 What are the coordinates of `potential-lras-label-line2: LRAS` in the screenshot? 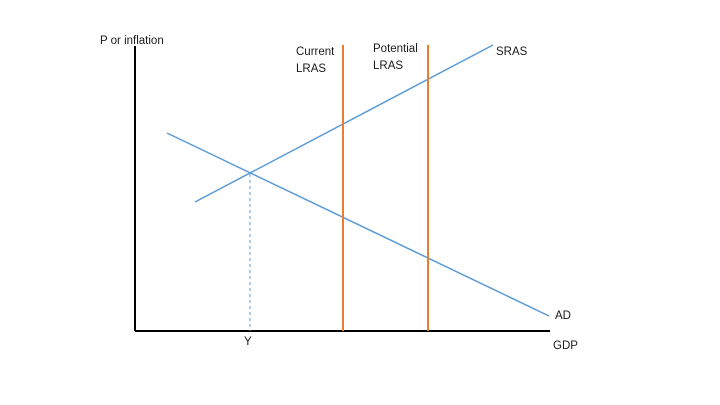 It's located at (388, 66).